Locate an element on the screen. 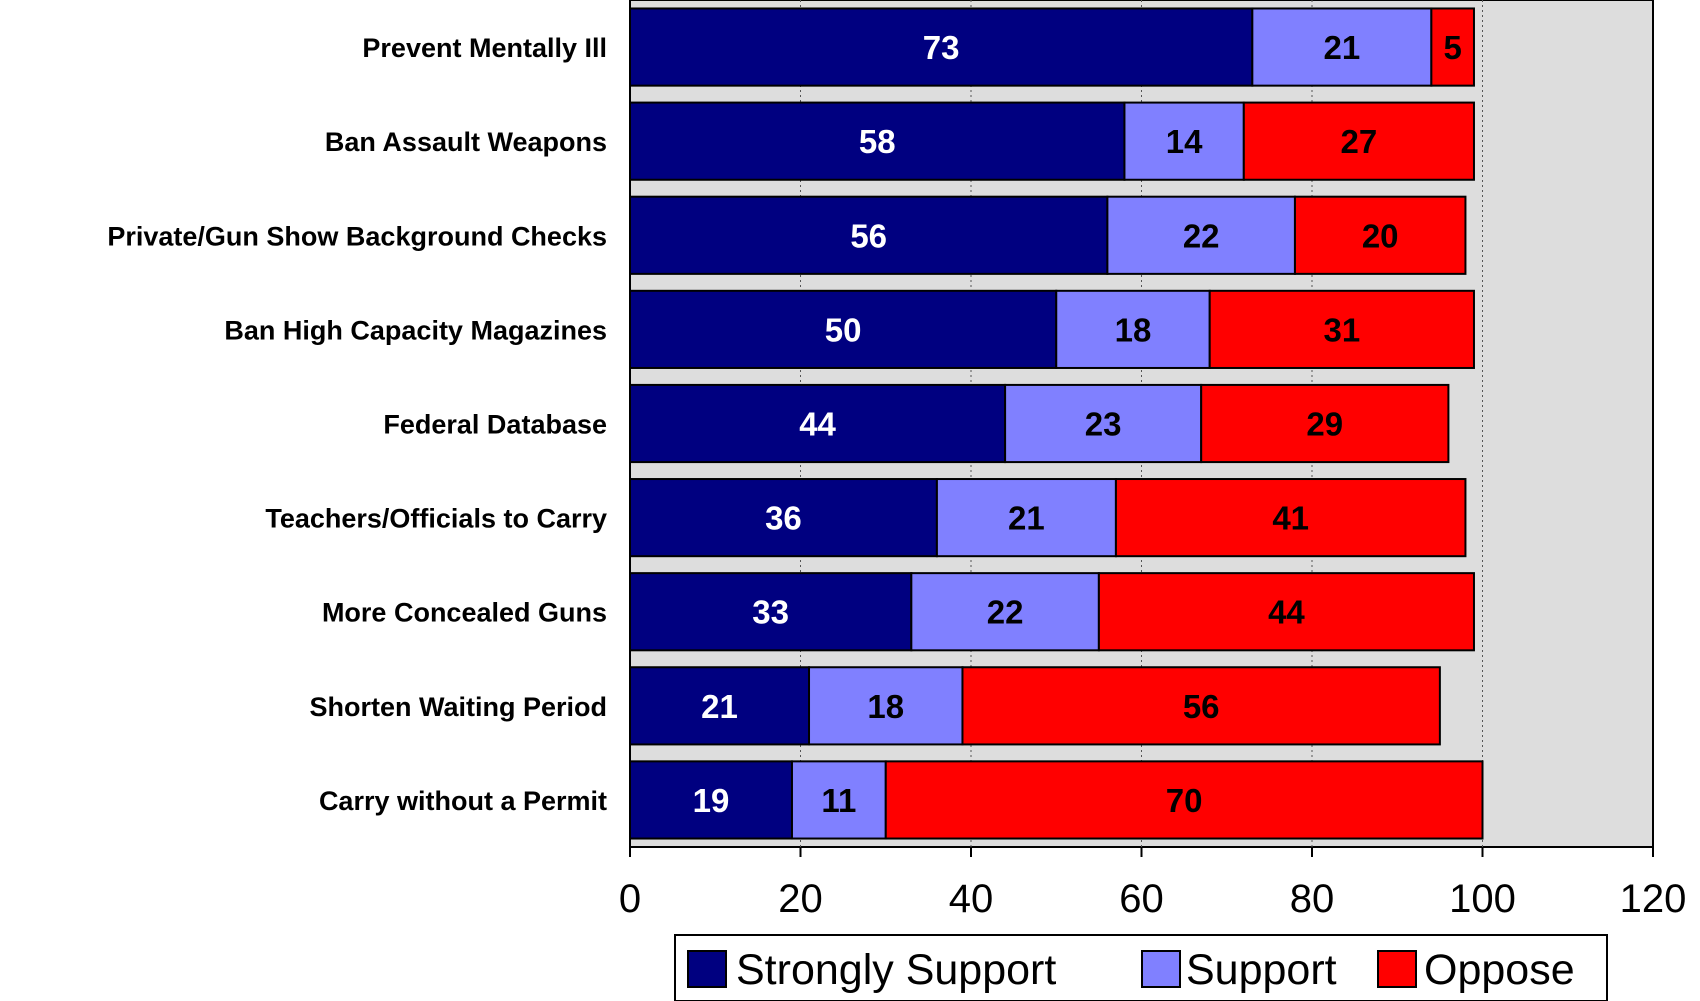 Image resolution: width=1700 pixels, height=1001 pixels. data-label: 33 is located at coordinates (770, 612).